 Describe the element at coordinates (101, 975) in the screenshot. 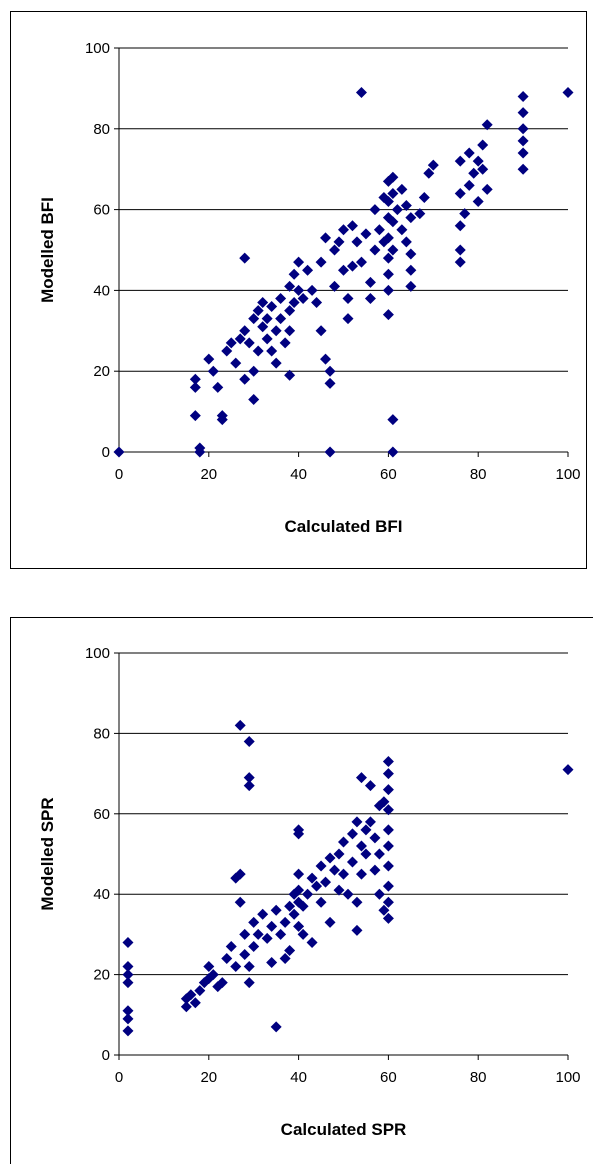

I see `y-tick-label: 20` at that location.